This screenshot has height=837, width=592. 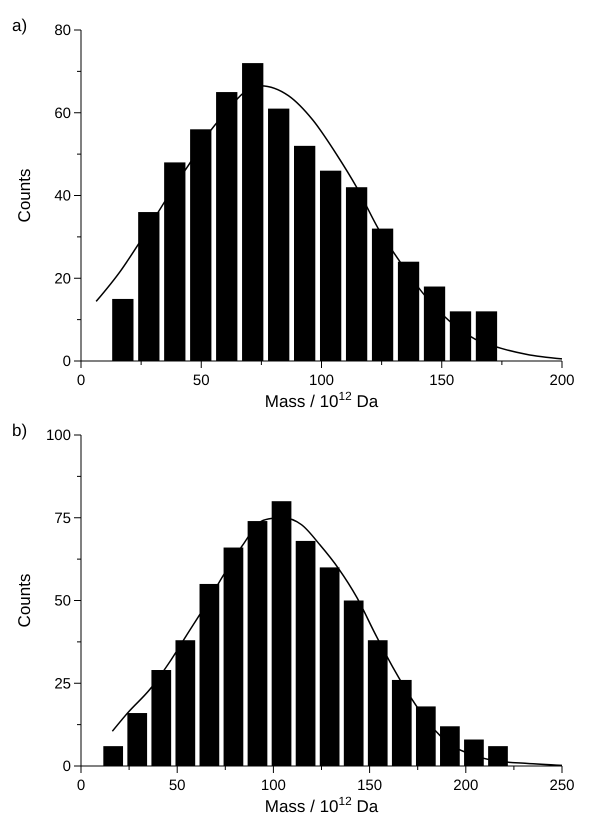 What do you see at coordinates (62, 196) in the screenshot?
I see `y-tick-label: 40` at bounding box center [62, 196].